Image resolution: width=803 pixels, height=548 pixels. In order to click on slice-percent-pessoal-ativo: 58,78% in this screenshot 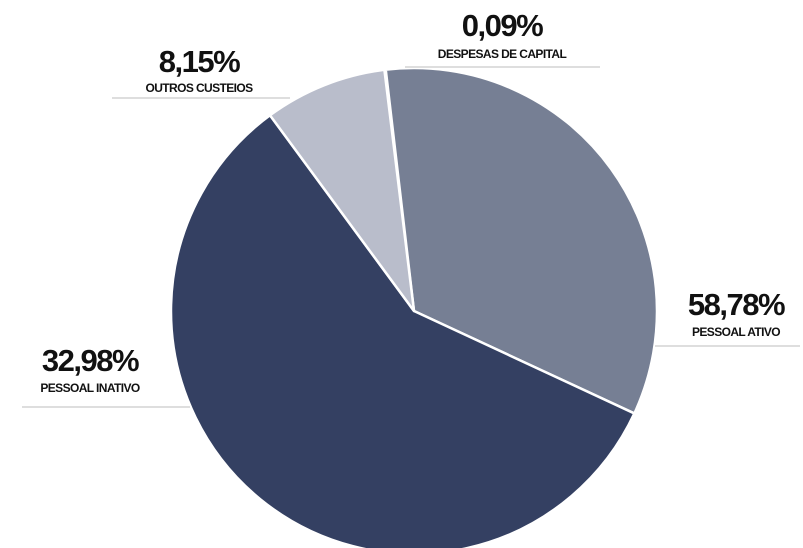, I will do `click(736, 304)`.